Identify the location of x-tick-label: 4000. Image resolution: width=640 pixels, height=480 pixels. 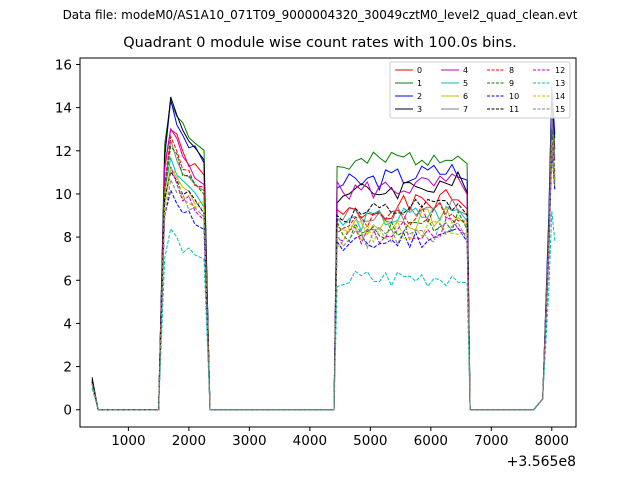
(310, 441).